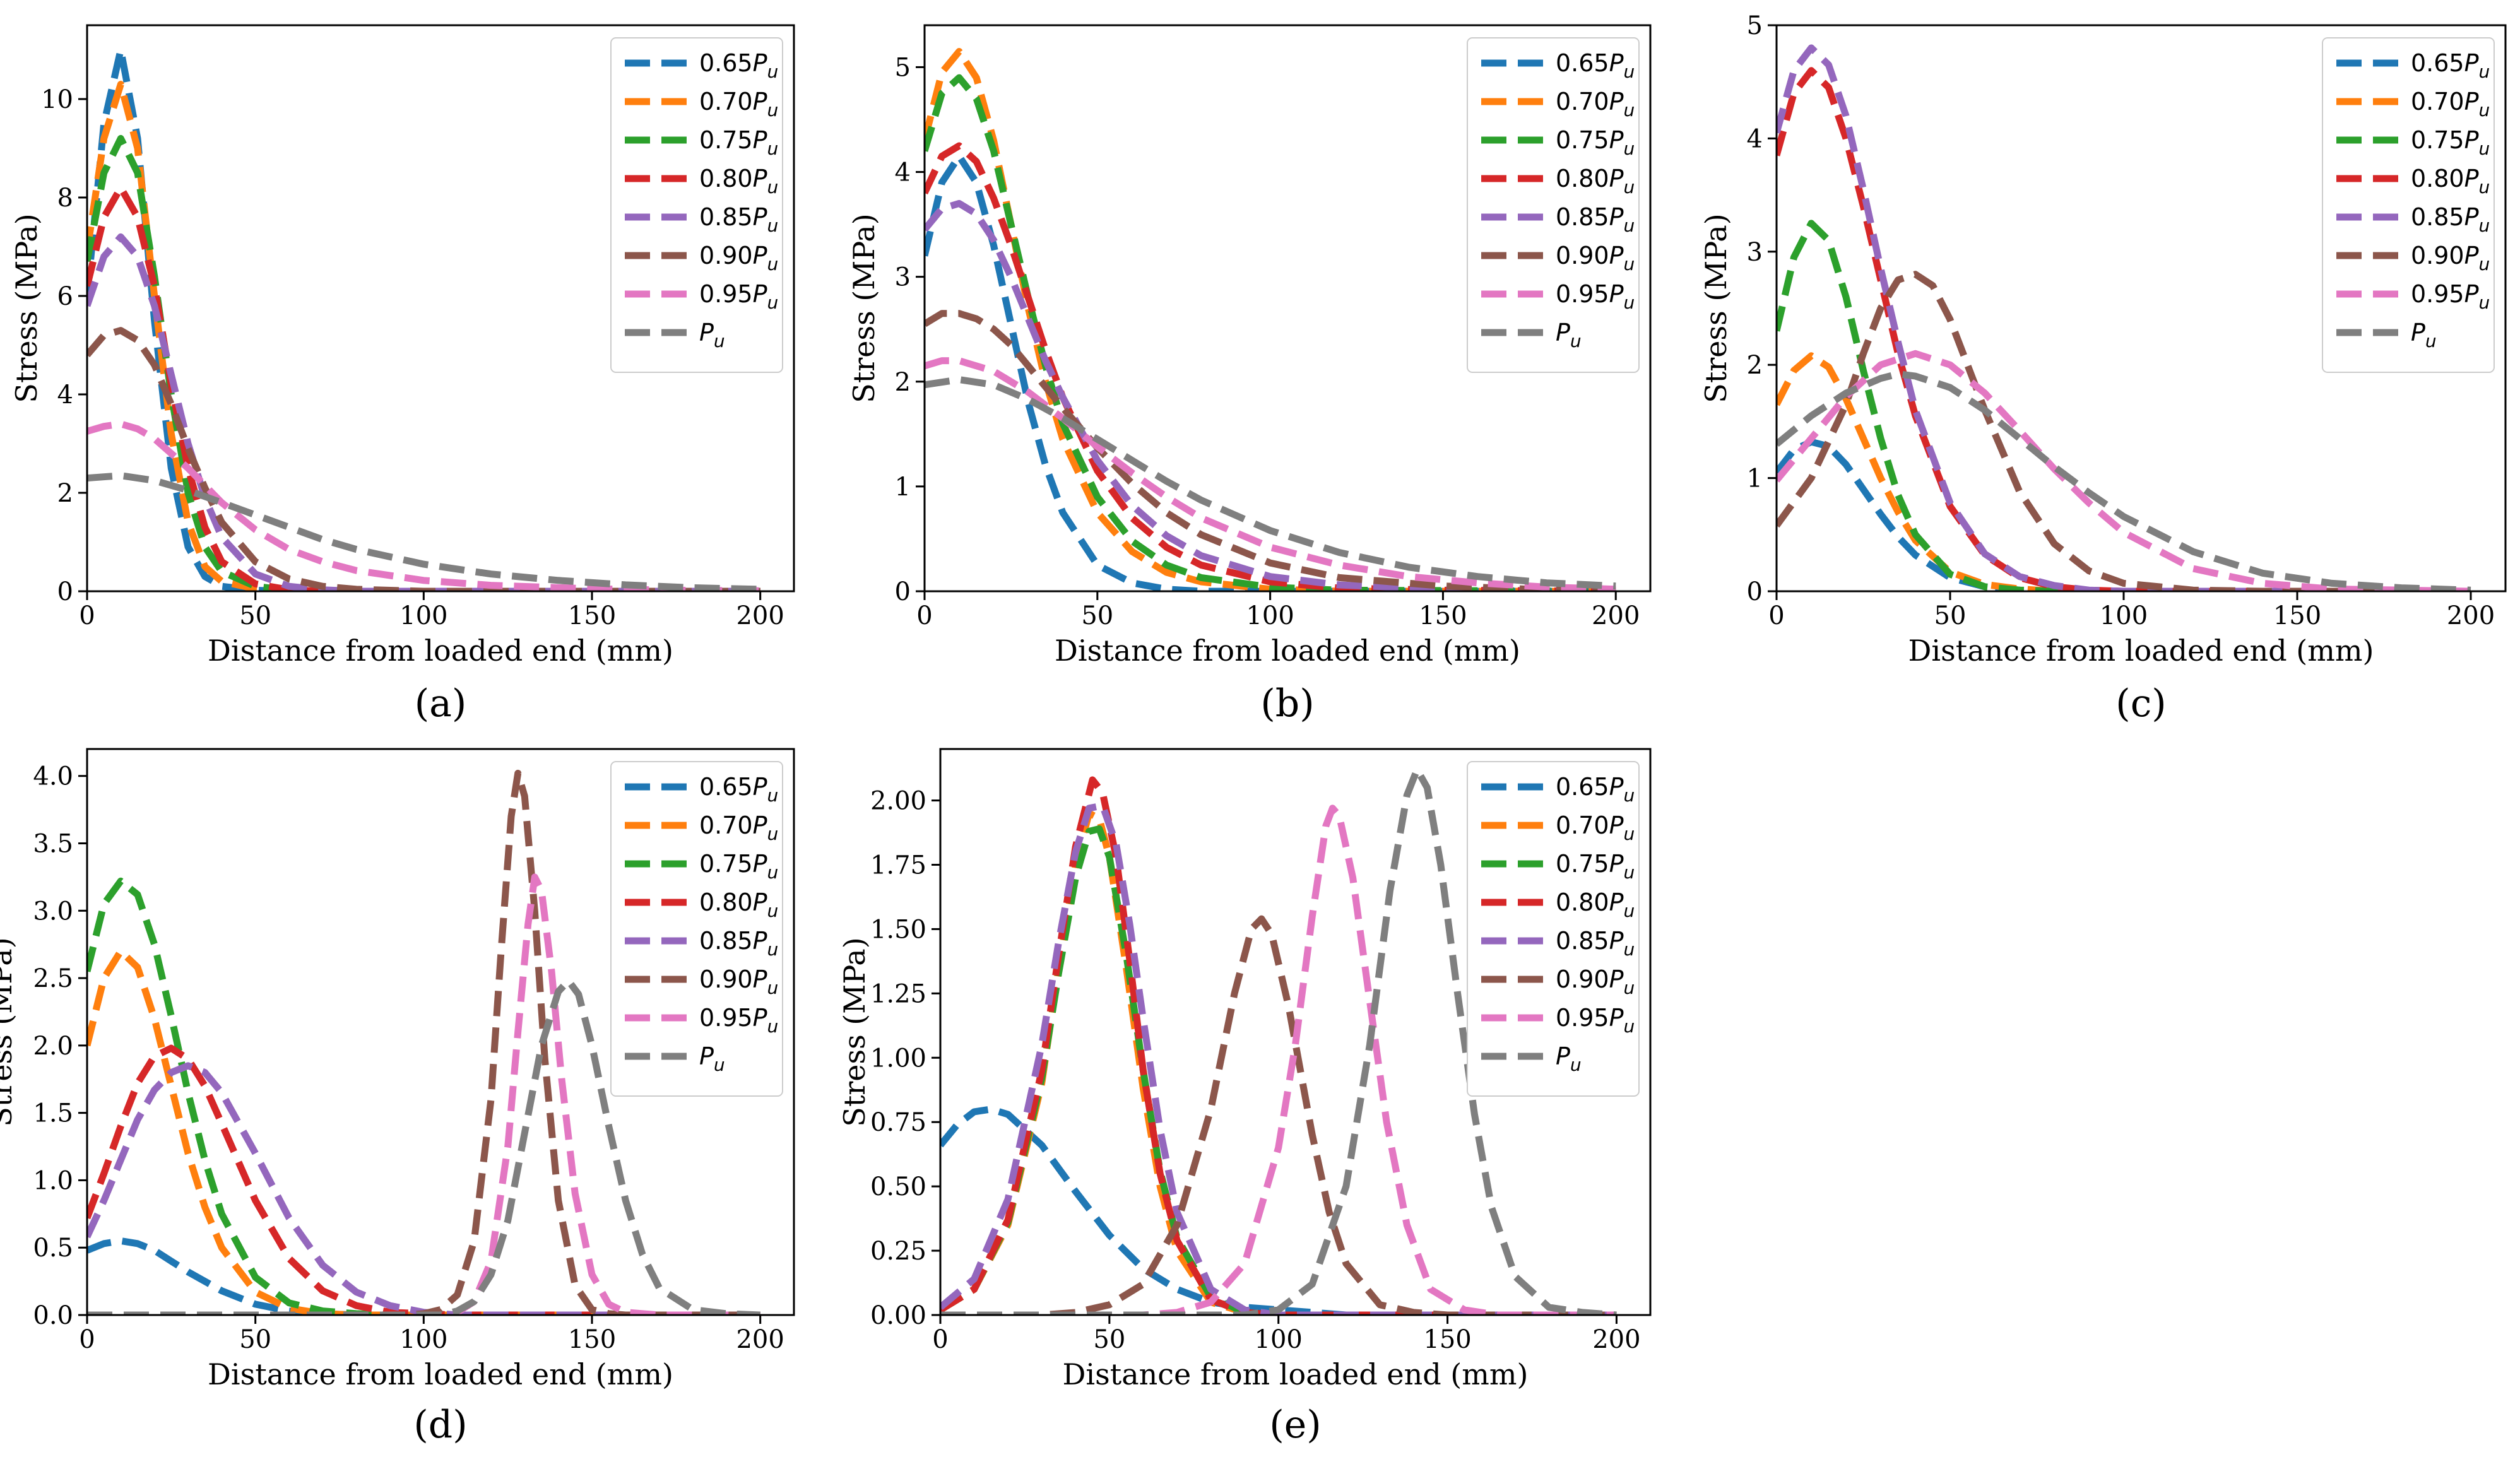  Describe the element at coordinates (440, 1425) in the screenshot. I see `panel-label: (d)` at that location.